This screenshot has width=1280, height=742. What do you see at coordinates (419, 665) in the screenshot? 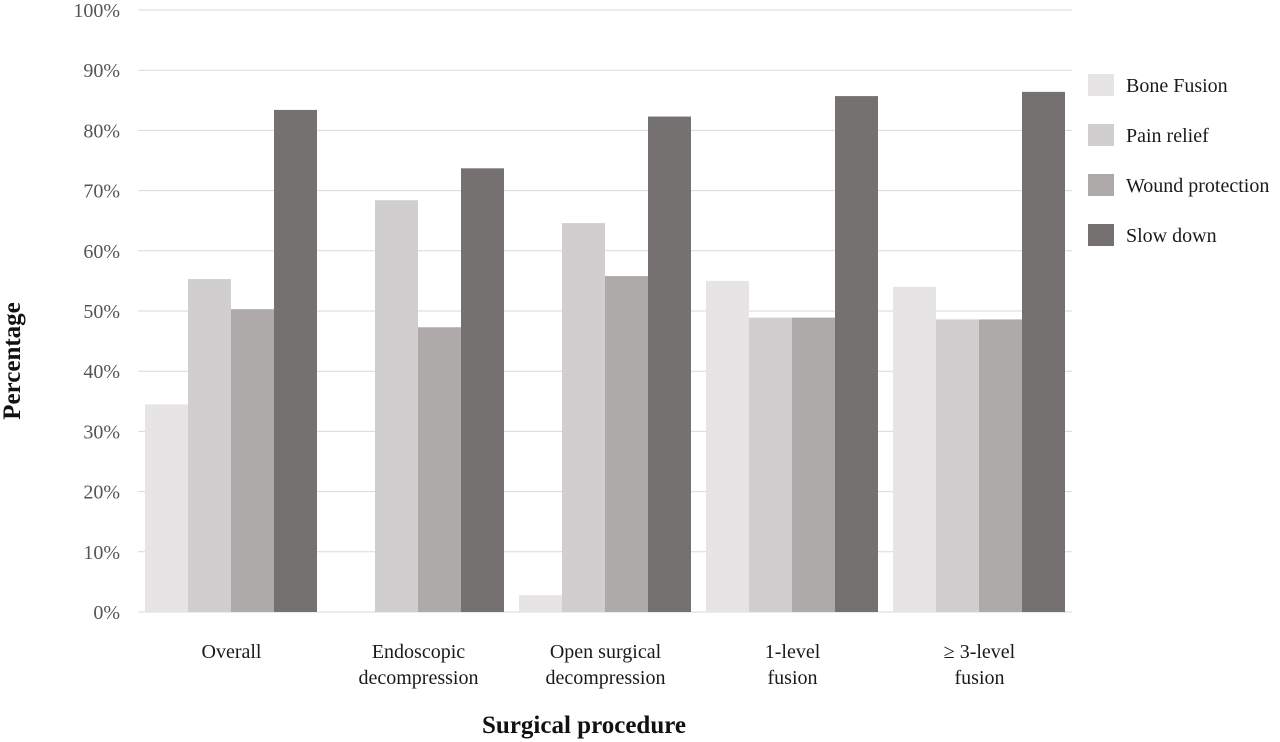
I see `x-category-label: Endoscopic decompression` at bounding box center [419, 665].